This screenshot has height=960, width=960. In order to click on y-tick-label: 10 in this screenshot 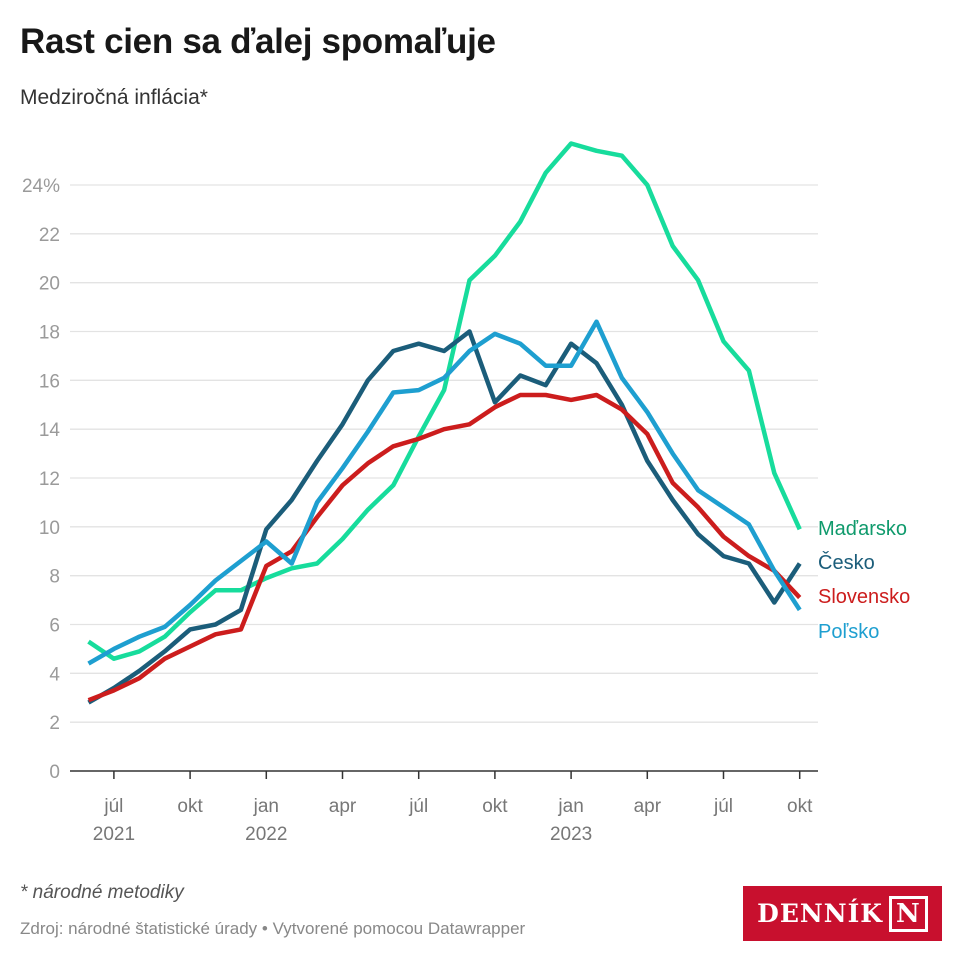, I will do `click(49, 528)`.